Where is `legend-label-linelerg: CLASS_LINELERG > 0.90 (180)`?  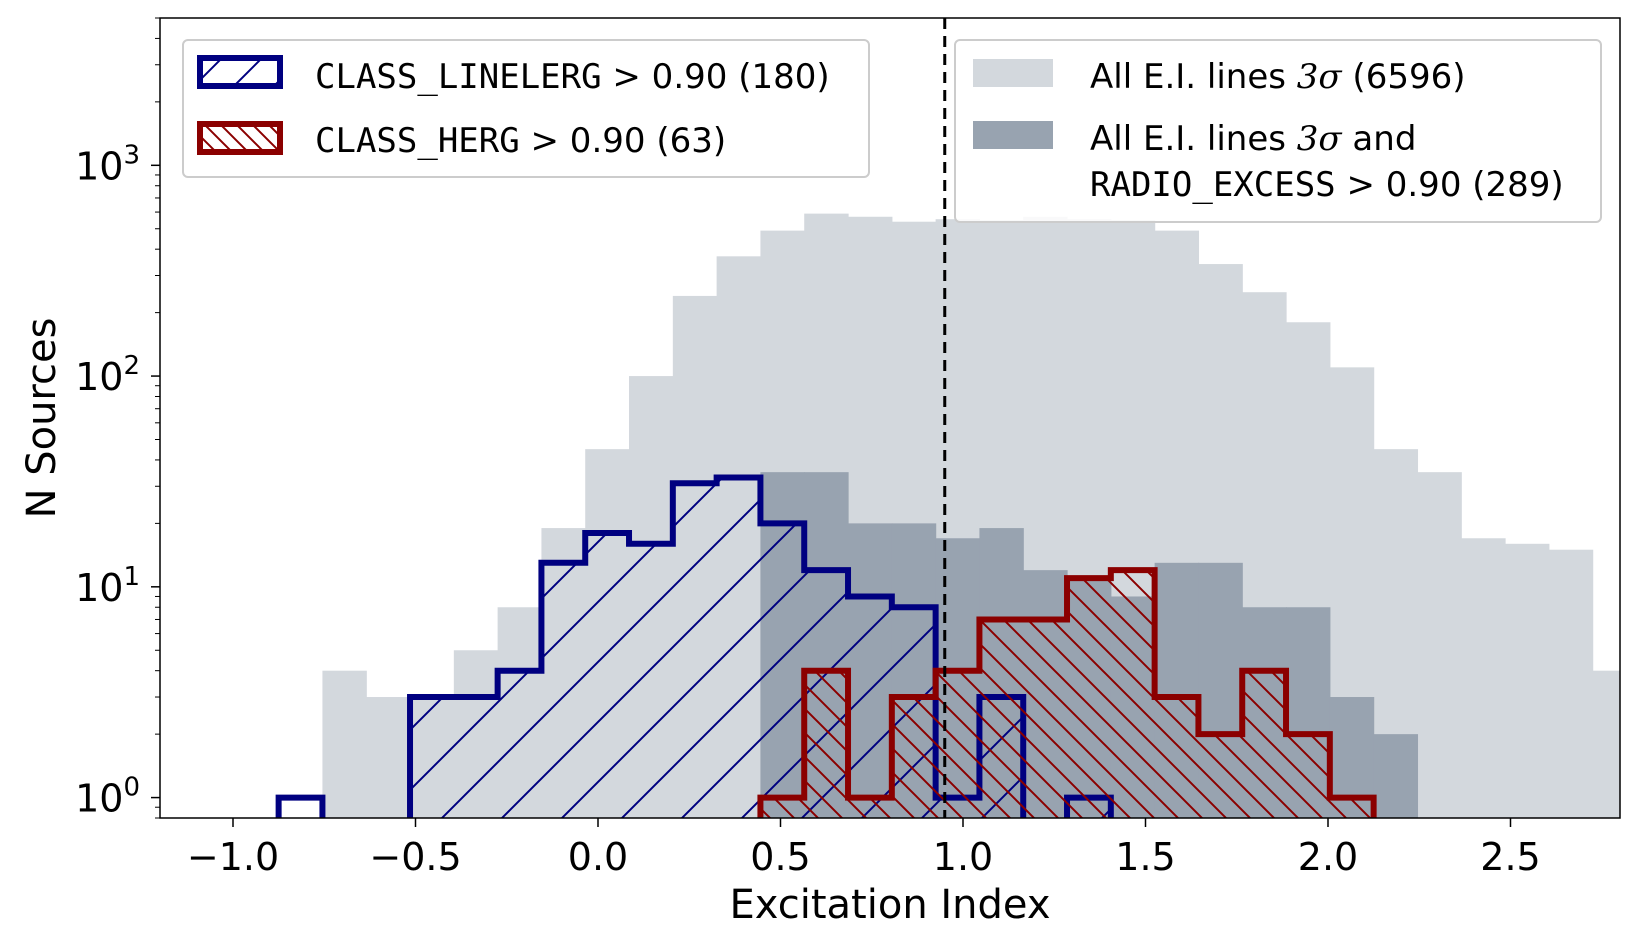
legend-label-linelerg: CLASS_LINELERG > 0.90 (180) is located at coordinates (572, 77).